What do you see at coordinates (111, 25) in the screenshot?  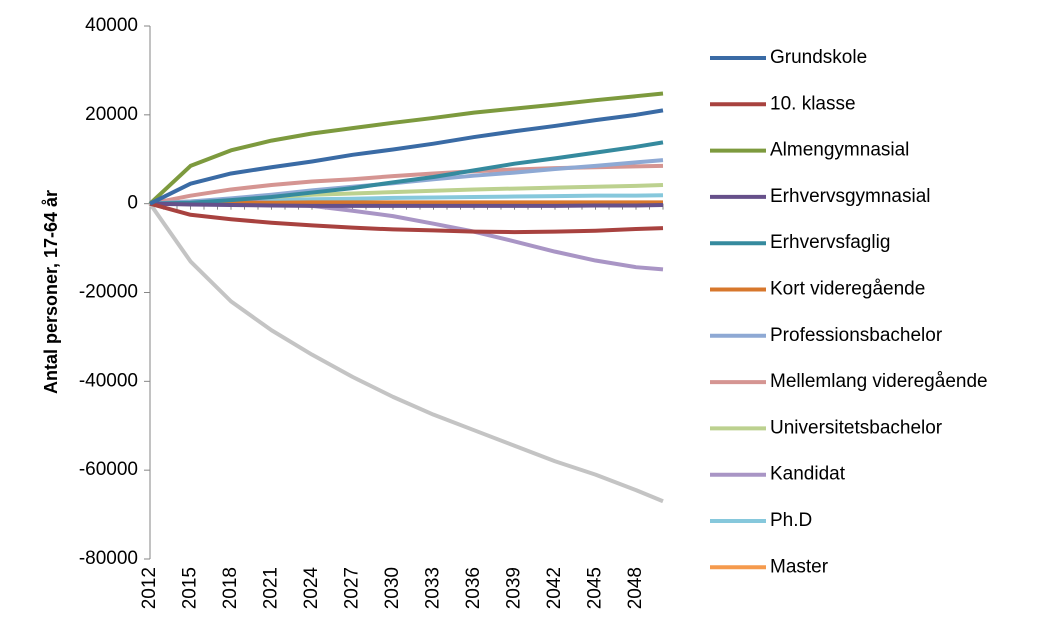 I see `y-tick-label: 40000` at bounding box center [111, 25].